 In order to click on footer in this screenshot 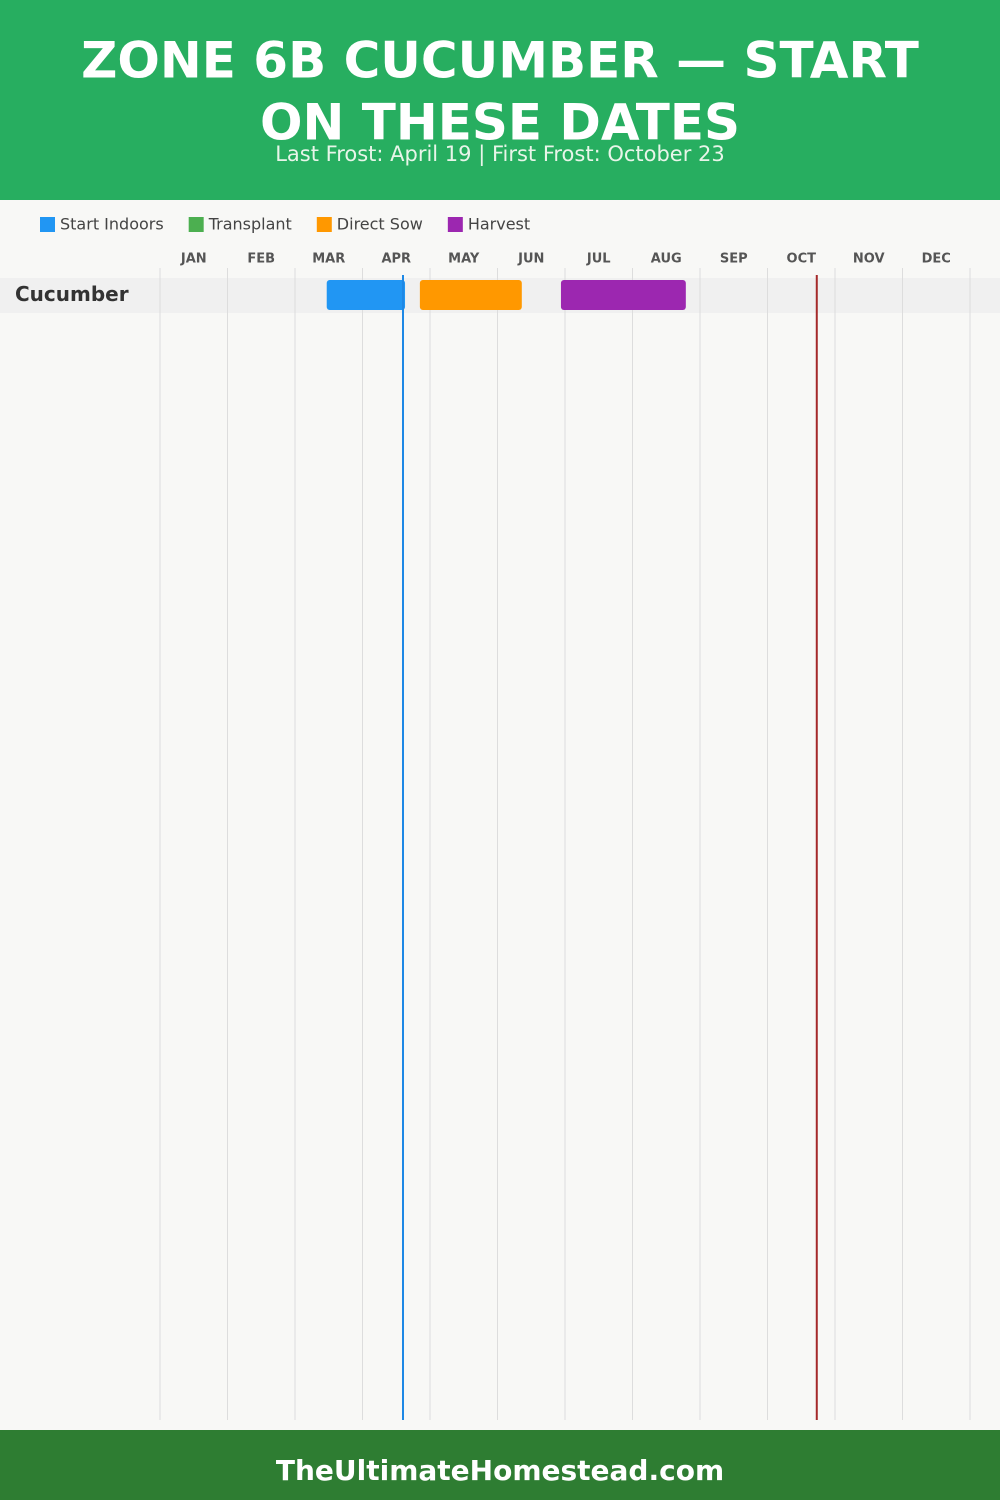, I will do `click(500, 1465)`.